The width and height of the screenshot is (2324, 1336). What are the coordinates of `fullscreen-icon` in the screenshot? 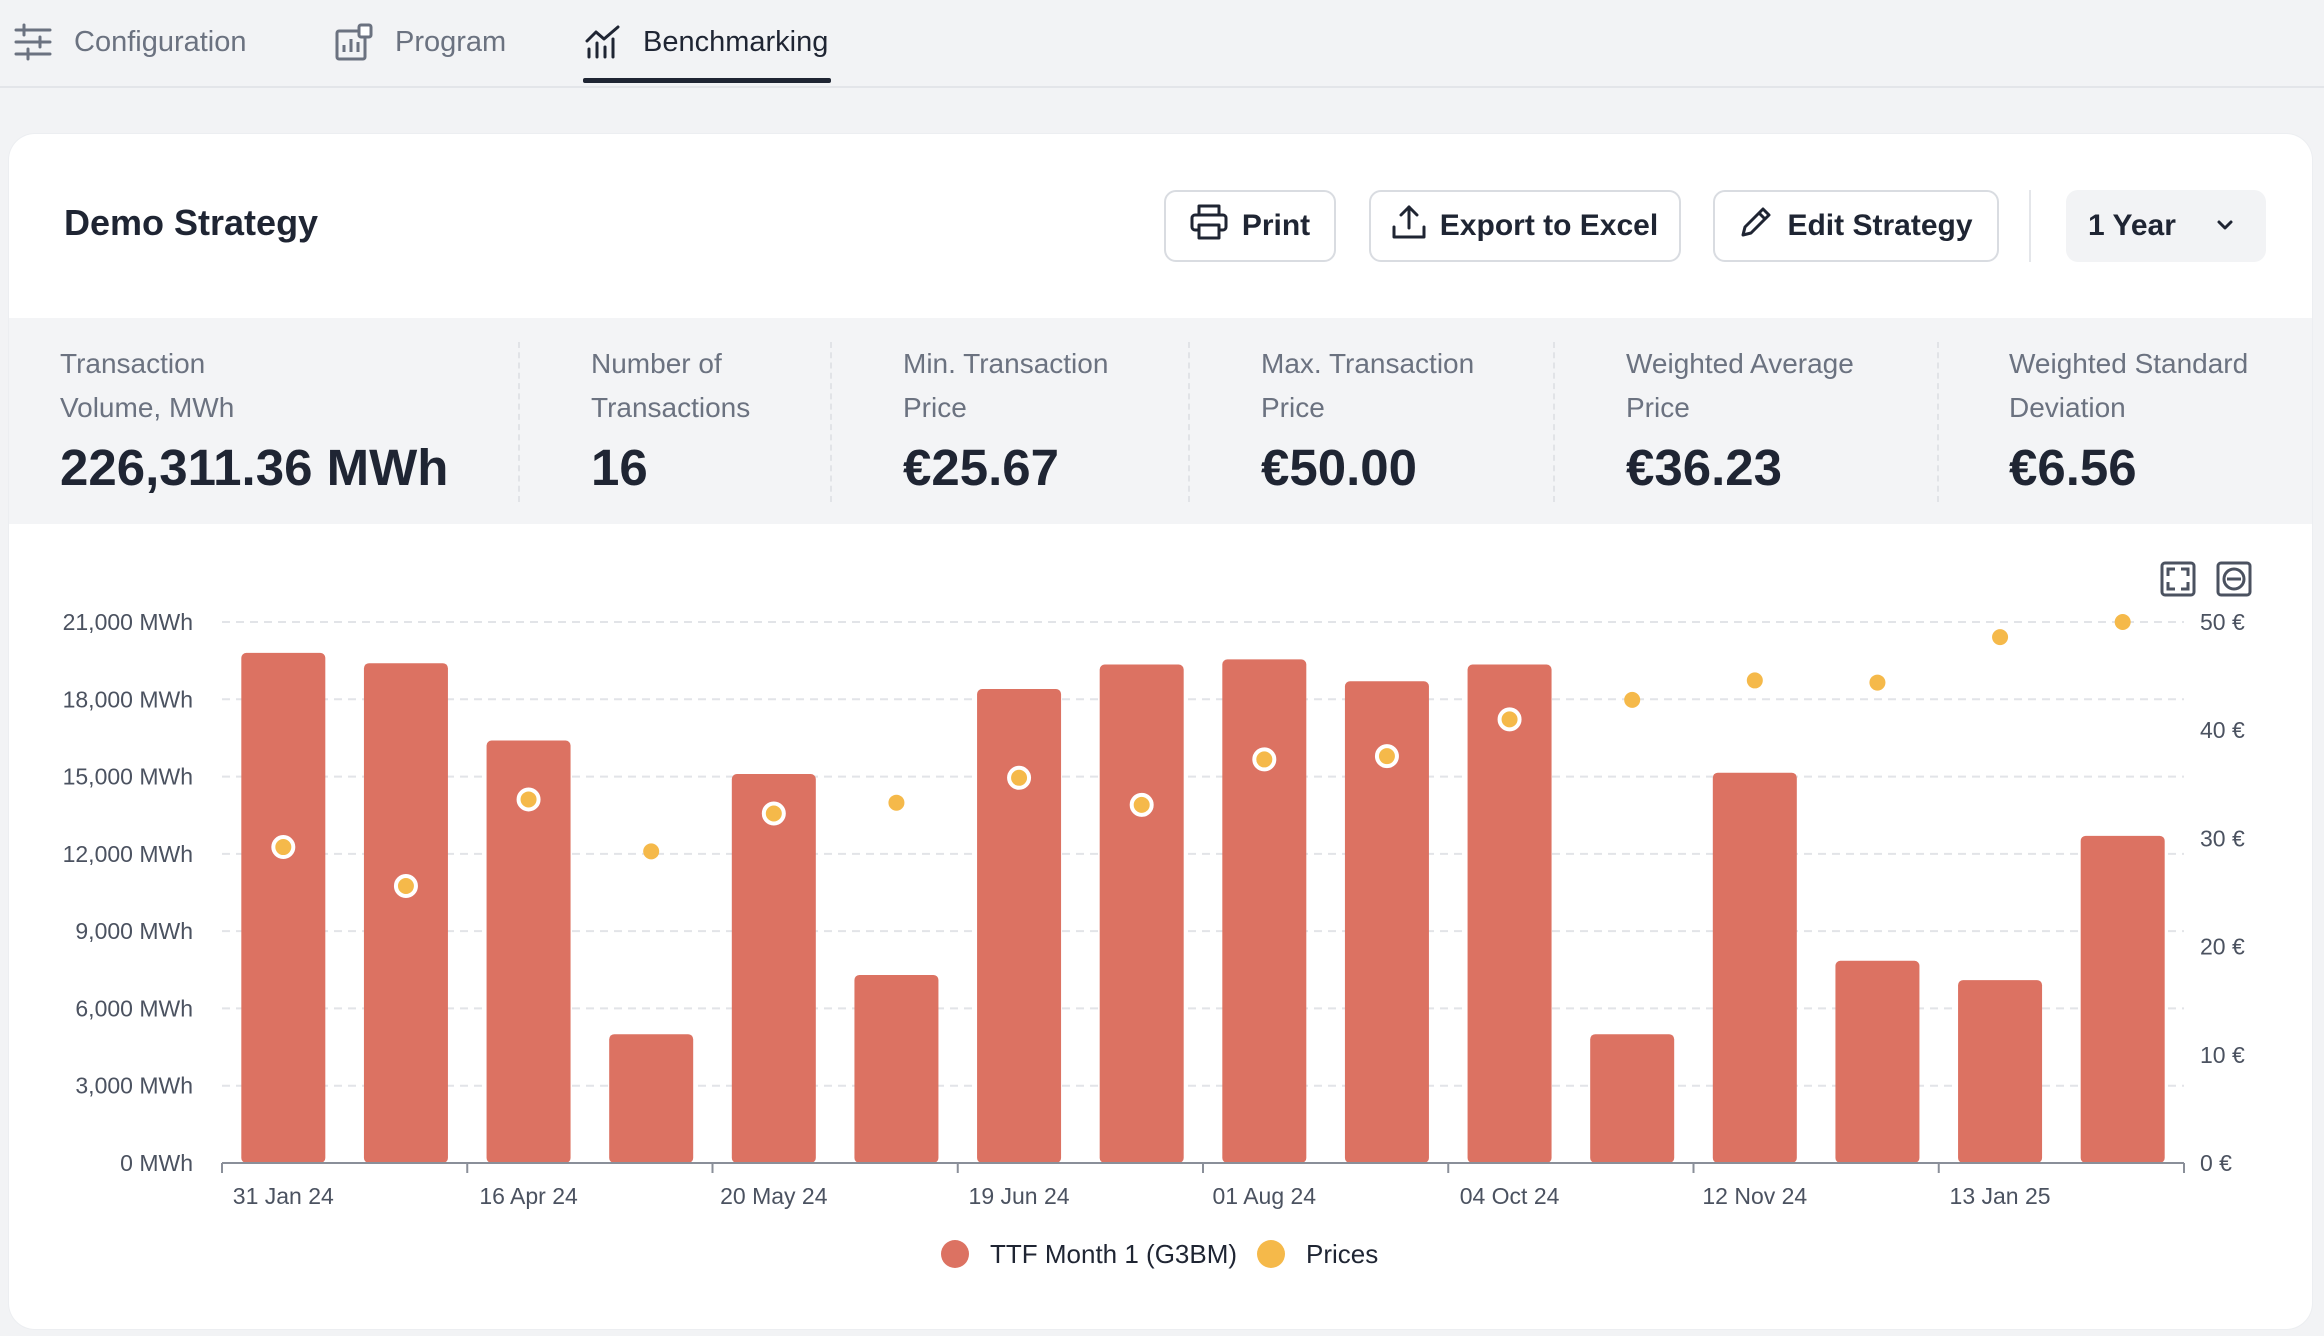 It's located at (2178, 579).